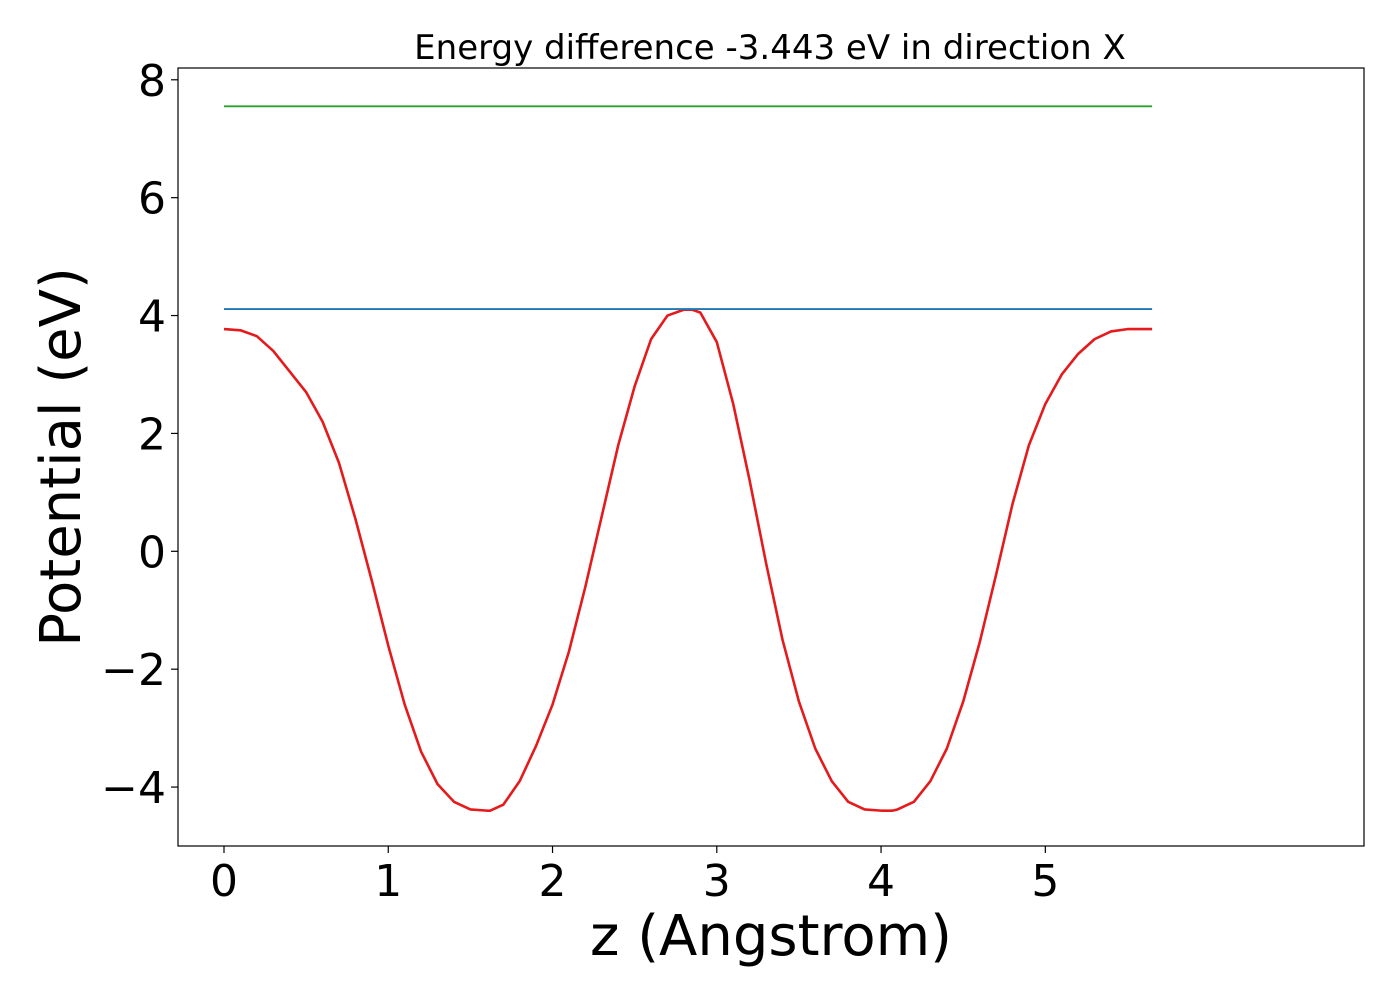  What do you see at coordinates (152, 317) in the screenshot?
I see `y-tick-label: 4` at bounding box center [152, 317].